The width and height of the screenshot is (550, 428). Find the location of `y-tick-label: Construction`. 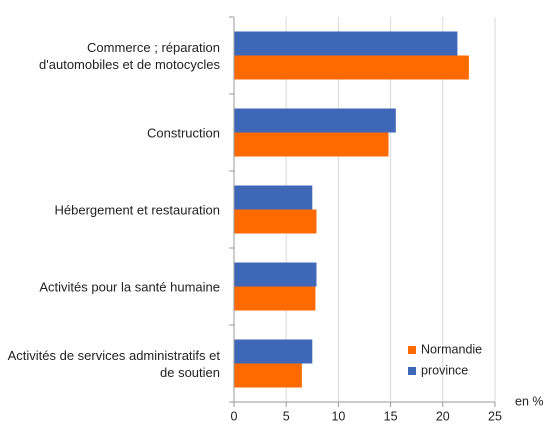

y-tick-label: Construction is located at coordinates (183, 132).